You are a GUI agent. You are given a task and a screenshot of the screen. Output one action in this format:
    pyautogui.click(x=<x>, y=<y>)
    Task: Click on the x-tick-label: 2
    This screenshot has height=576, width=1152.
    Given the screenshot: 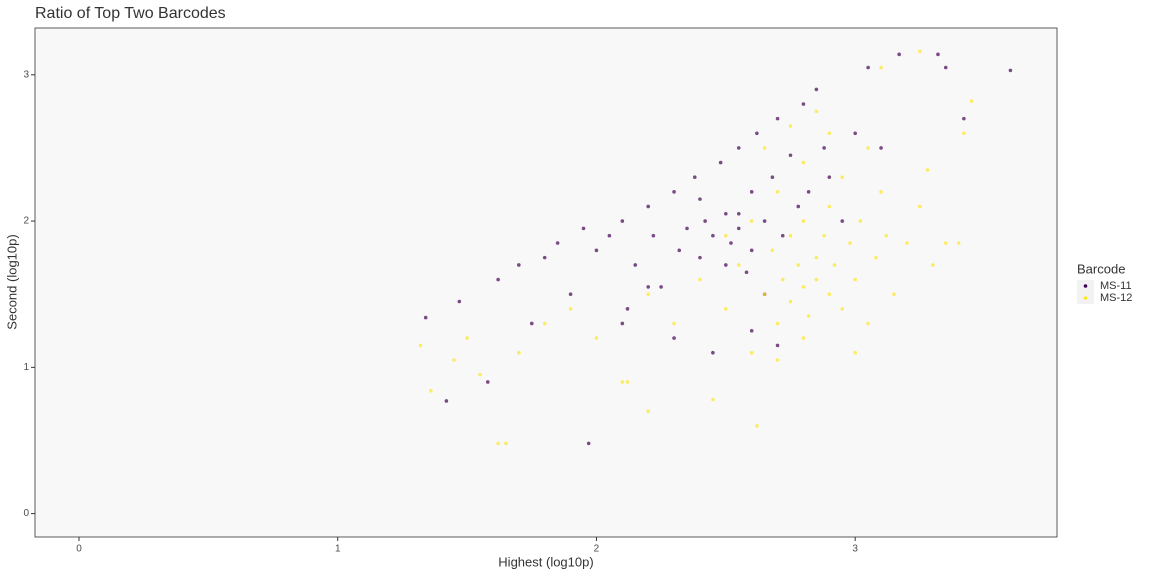 What is the action you would take?
    pyautogui.click(x=597, y=549)
    